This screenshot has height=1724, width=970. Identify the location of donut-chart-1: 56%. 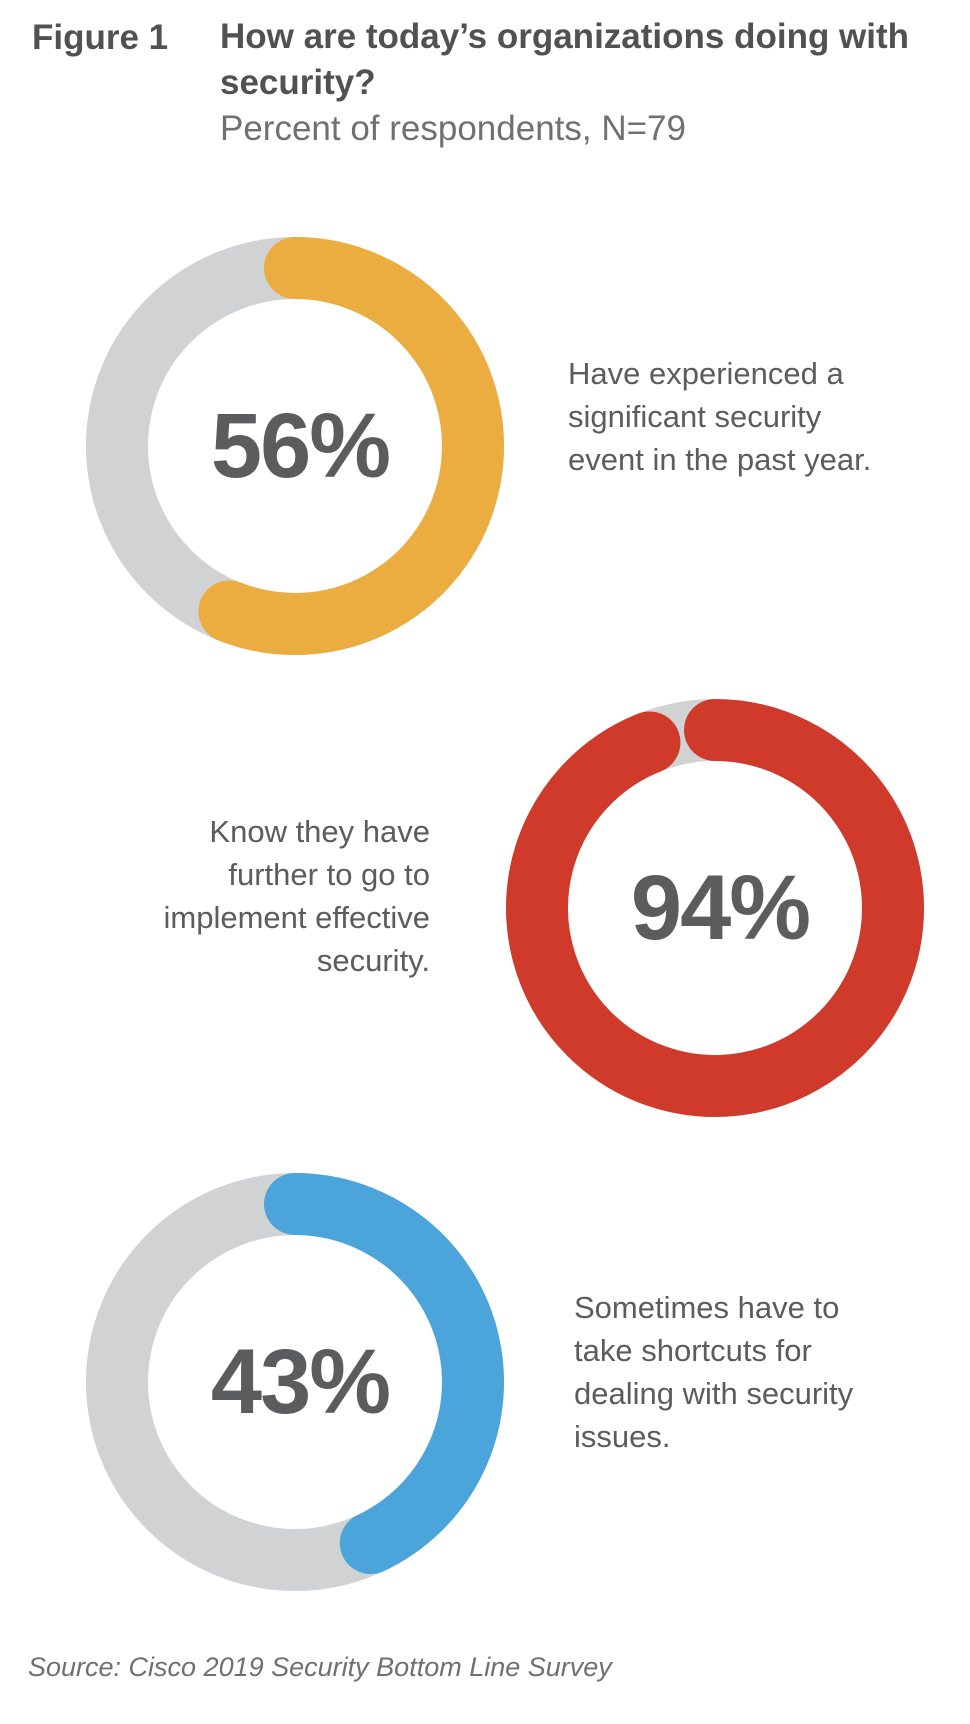
(295, 446).